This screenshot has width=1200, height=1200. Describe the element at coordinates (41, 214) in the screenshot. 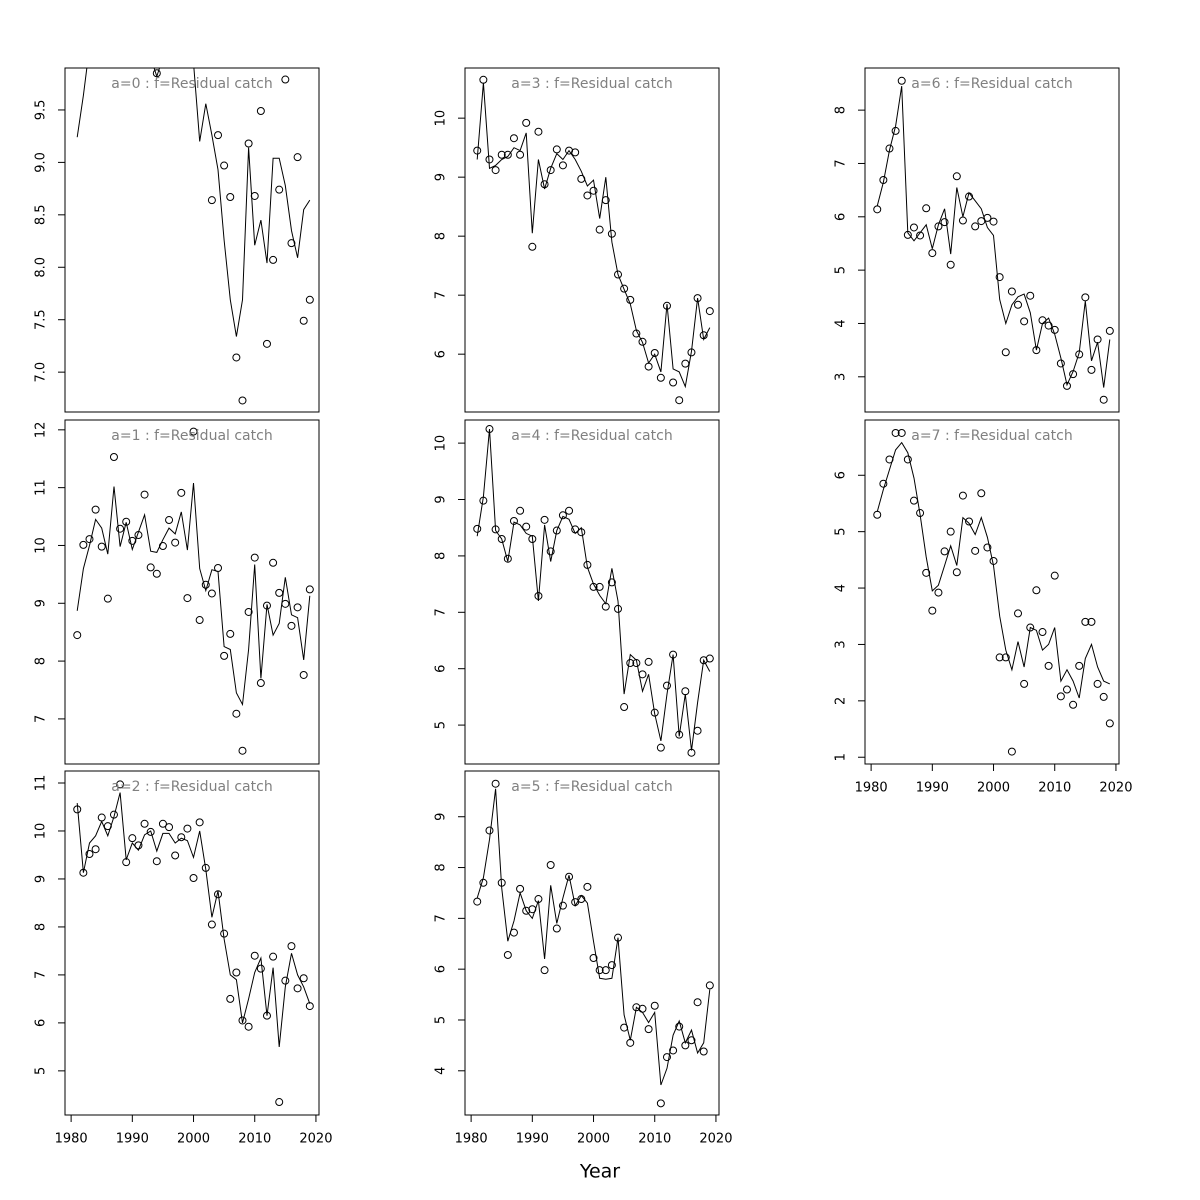

I see `y-tick-label: 8.5` at that location.